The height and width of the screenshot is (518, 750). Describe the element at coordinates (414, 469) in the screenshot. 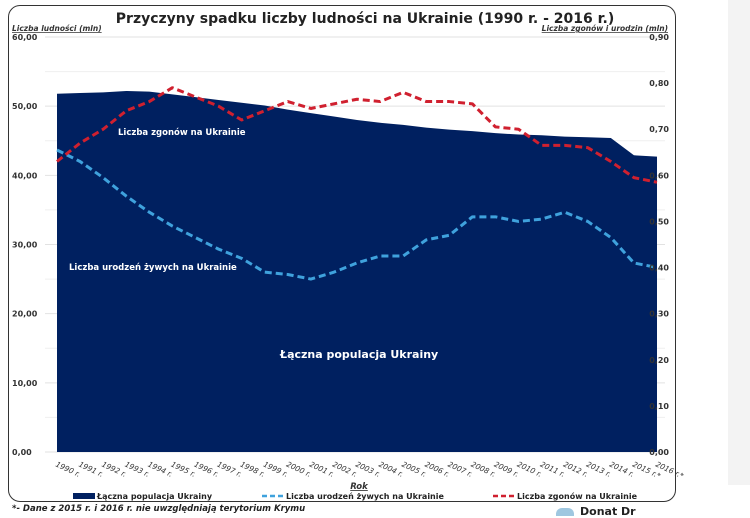

I see `x-tick-label: 2005 r.` at that location.